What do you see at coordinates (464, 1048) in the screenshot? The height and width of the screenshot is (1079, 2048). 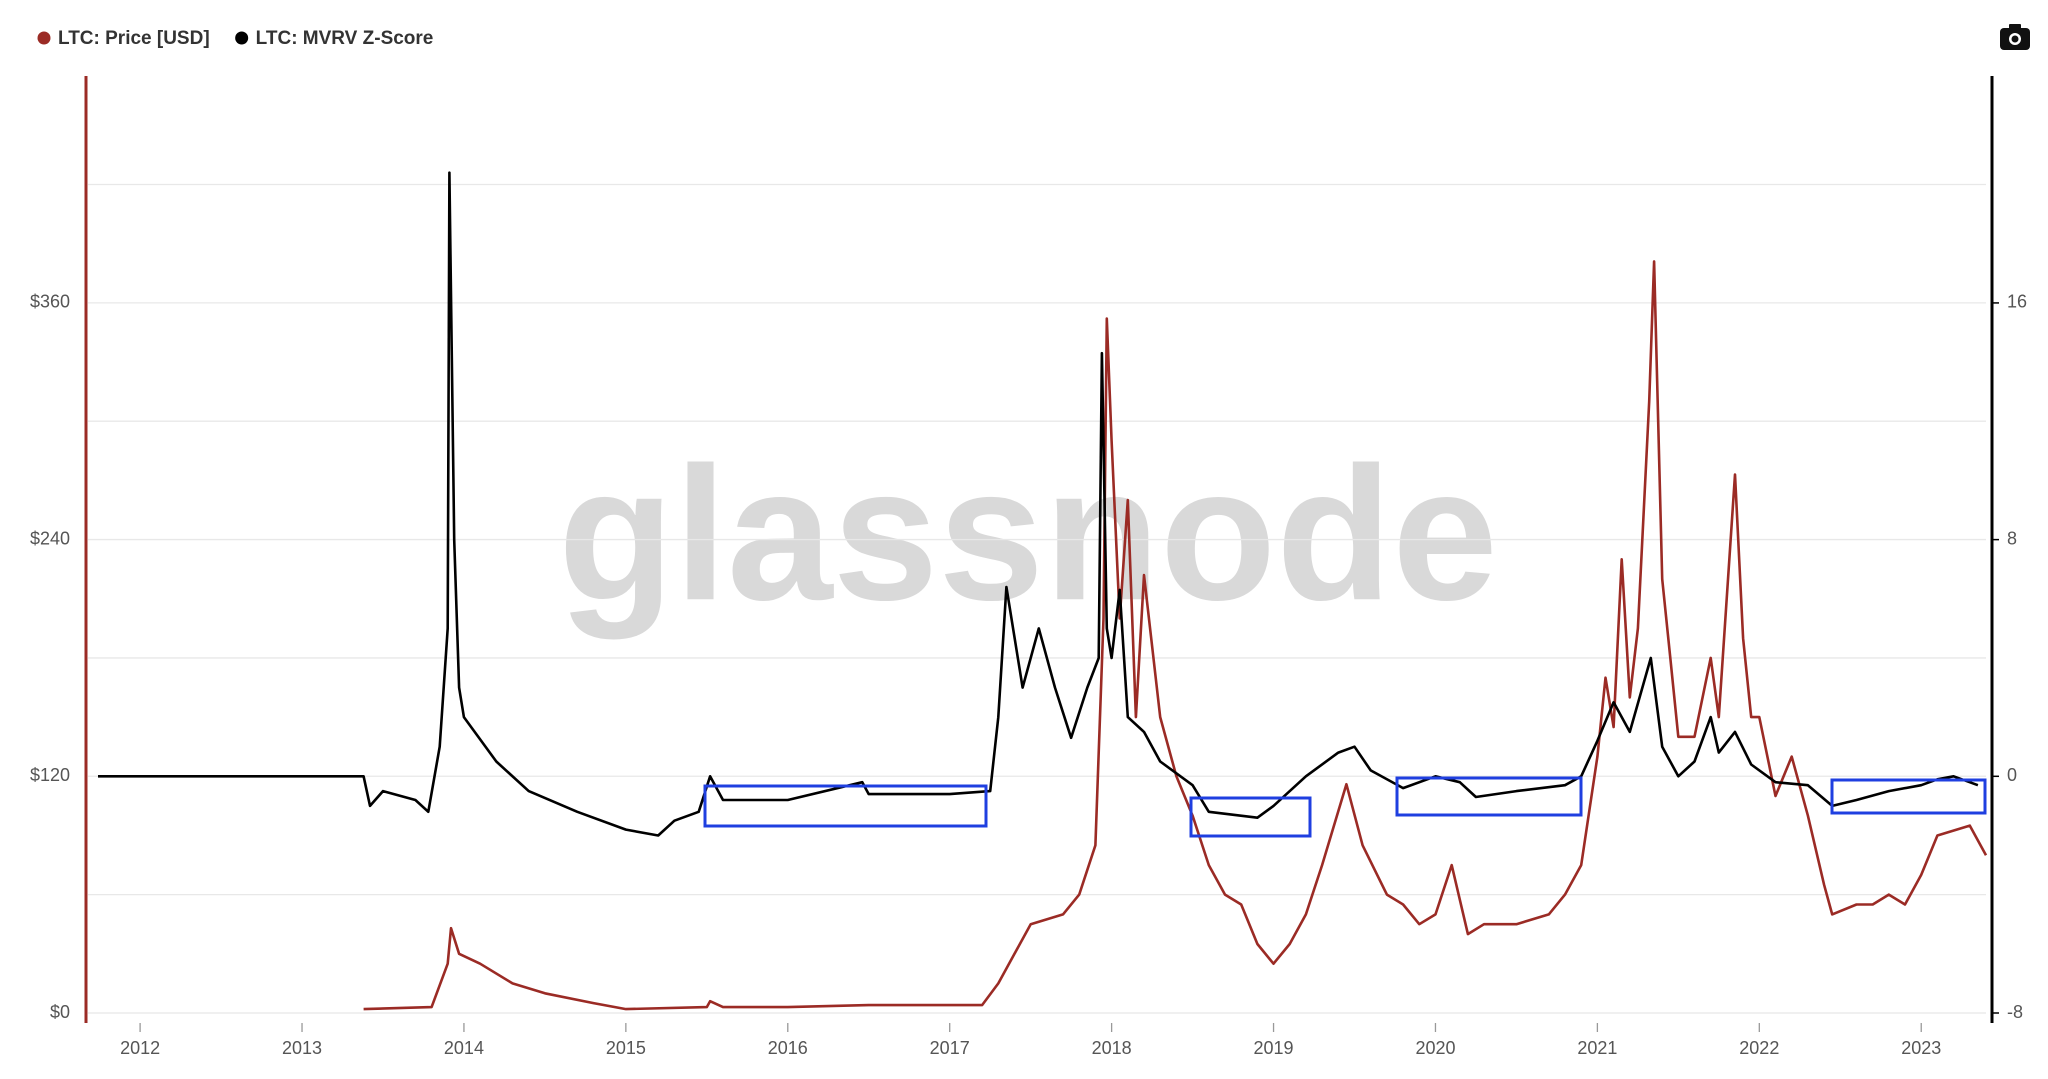 I see `x-tick-label: 2014` at bounding box center [464, 1048].